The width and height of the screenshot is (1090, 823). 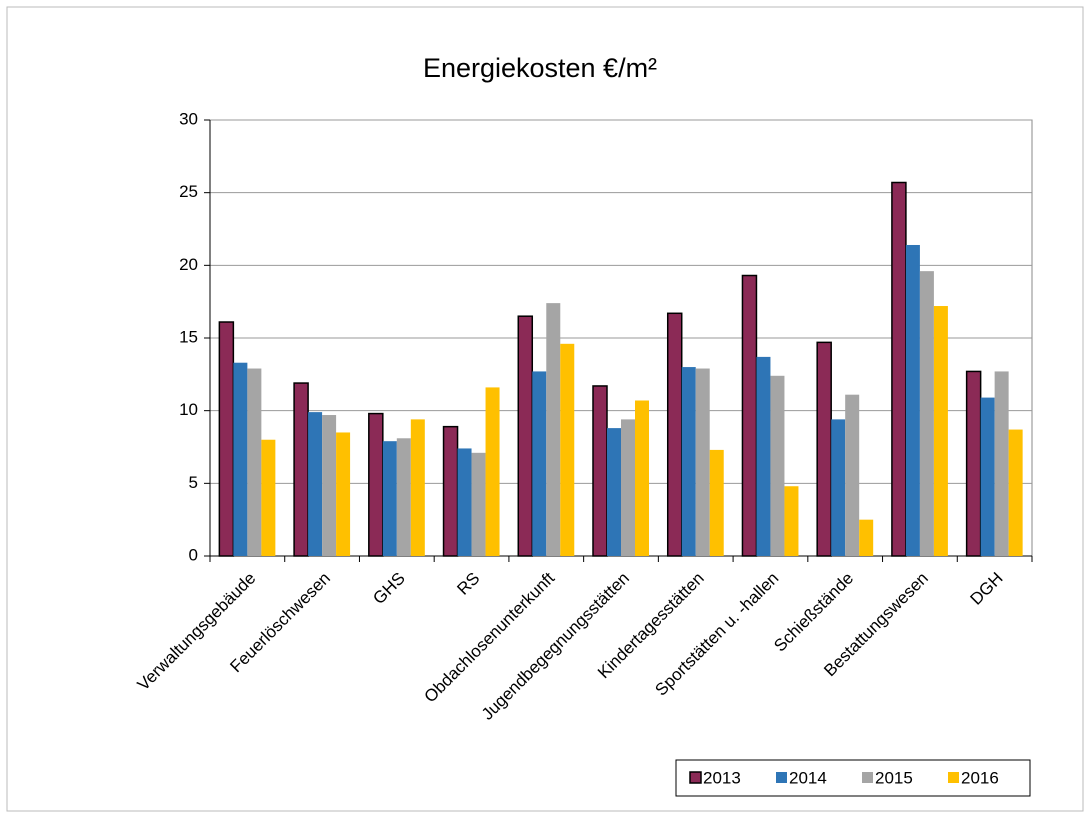 I want to click on y-tick-label: 20, so click(x=188, y=264).